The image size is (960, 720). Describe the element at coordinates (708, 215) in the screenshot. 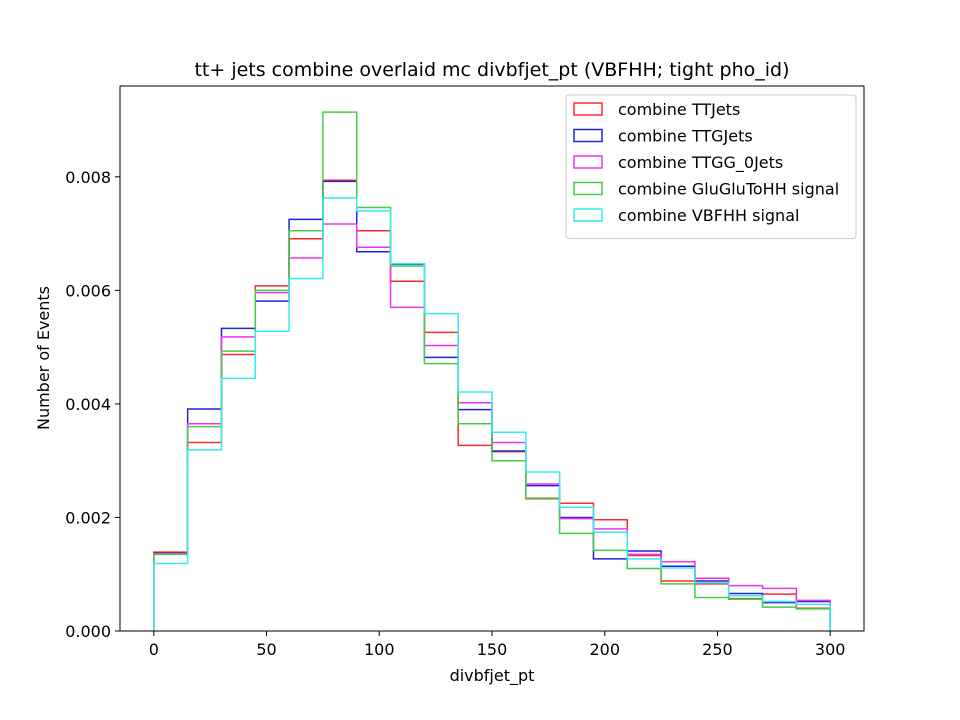

I see `legend-label-4: combine VBFHH signal` at that location.